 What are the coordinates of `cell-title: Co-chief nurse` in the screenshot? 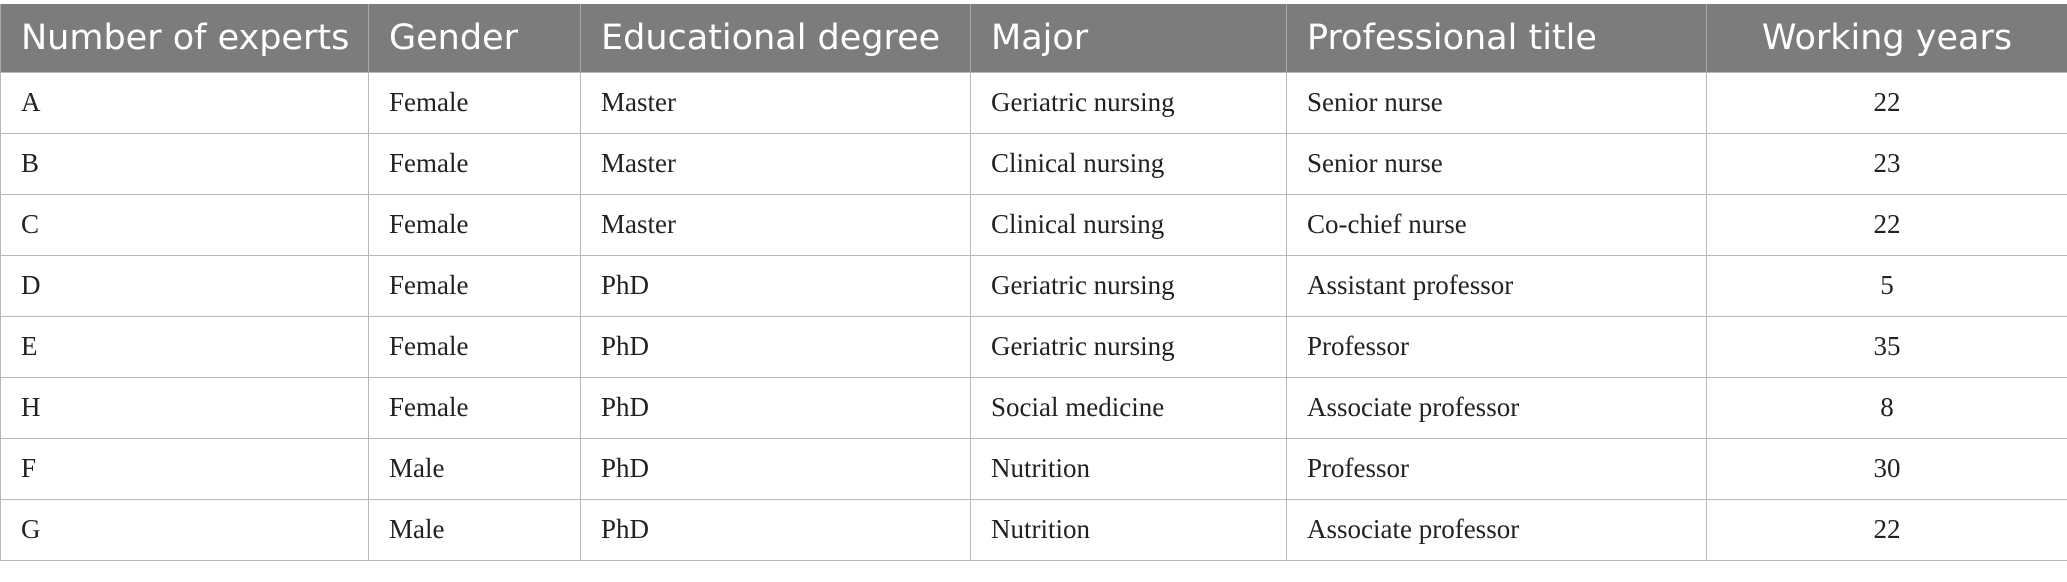 It's located at (1496, 224).